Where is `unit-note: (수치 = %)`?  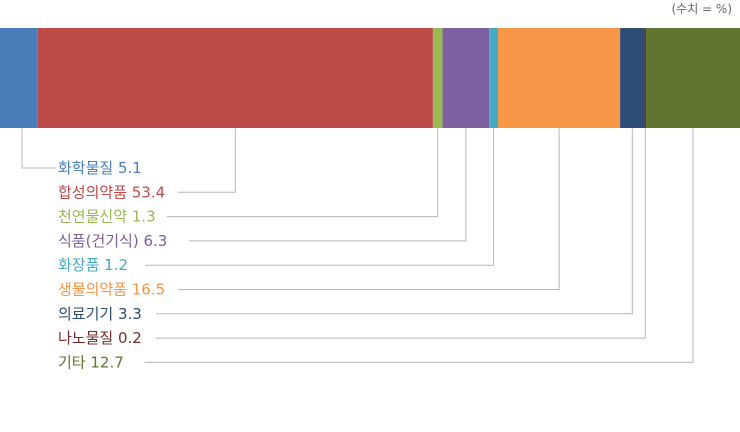
unit-note: (수치 = %) is located at coordinates (701, 9).